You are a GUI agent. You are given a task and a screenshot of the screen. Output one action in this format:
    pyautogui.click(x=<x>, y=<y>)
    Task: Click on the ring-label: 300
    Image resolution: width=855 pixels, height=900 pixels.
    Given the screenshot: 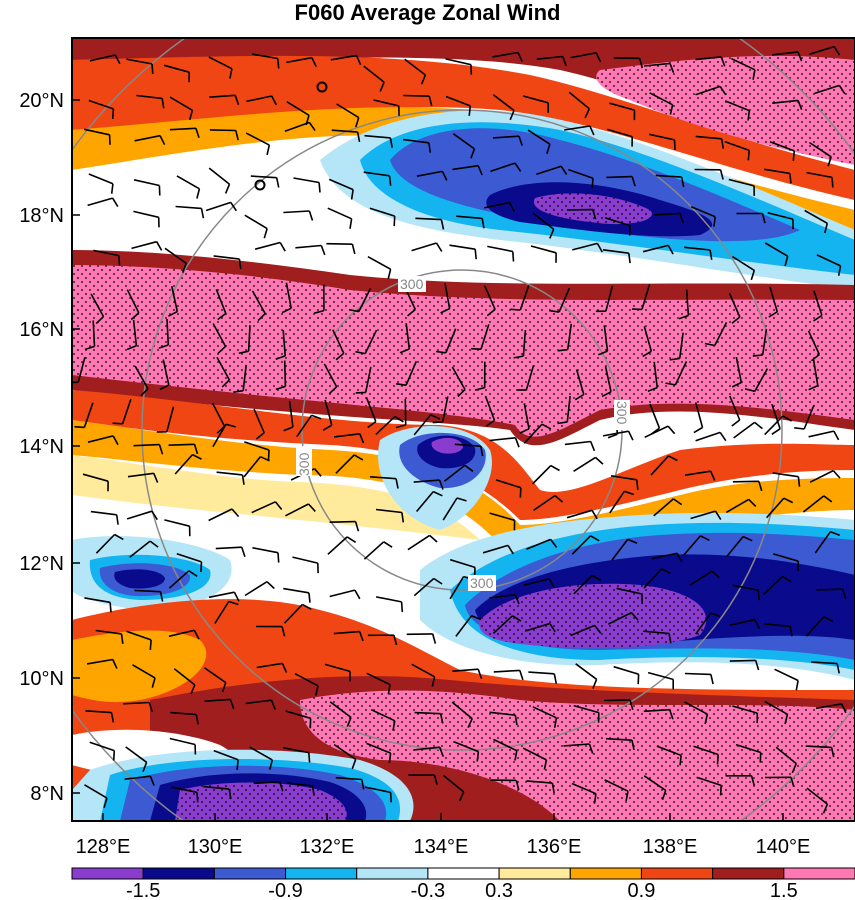 What is the action you would take?
    pyautogui.click(x=622, y=413)
    